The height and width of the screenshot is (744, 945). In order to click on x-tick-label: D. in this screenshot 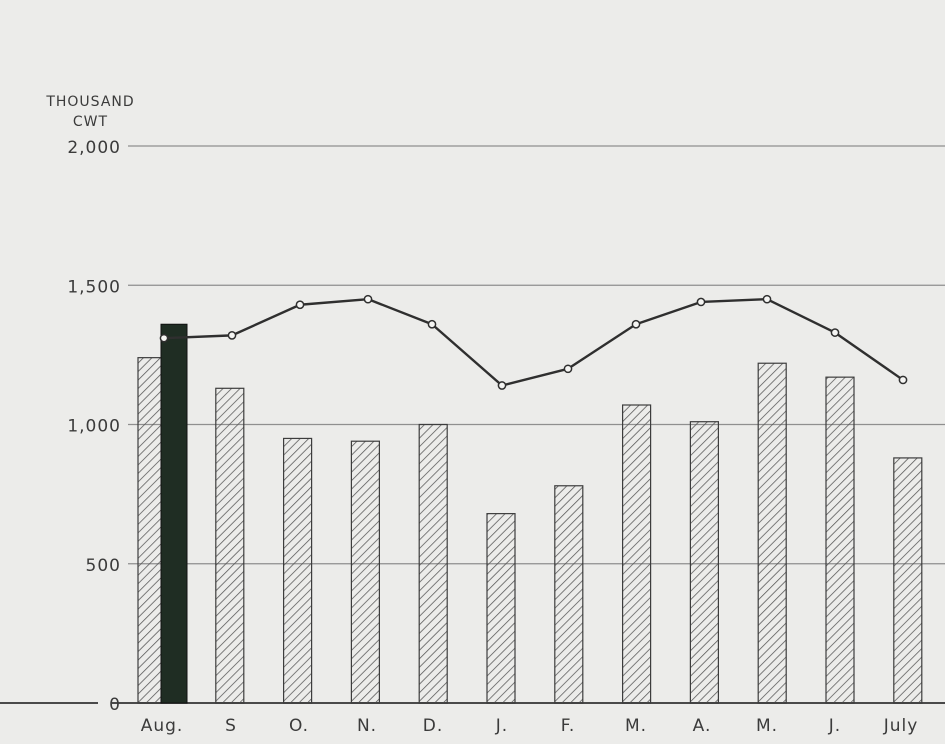, I will do `click(433, 726)`.